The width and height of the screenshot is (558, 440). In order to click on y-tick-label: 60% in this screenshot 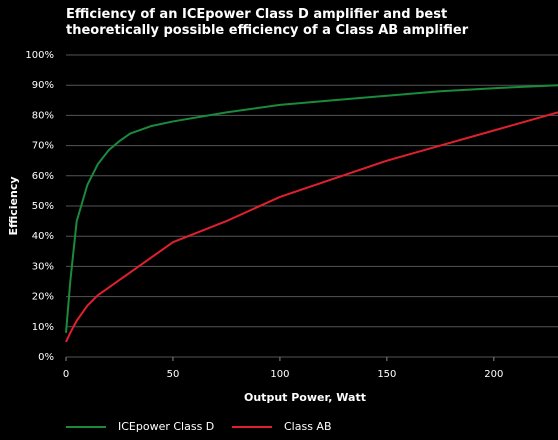, I will do `click(43, 176)`.